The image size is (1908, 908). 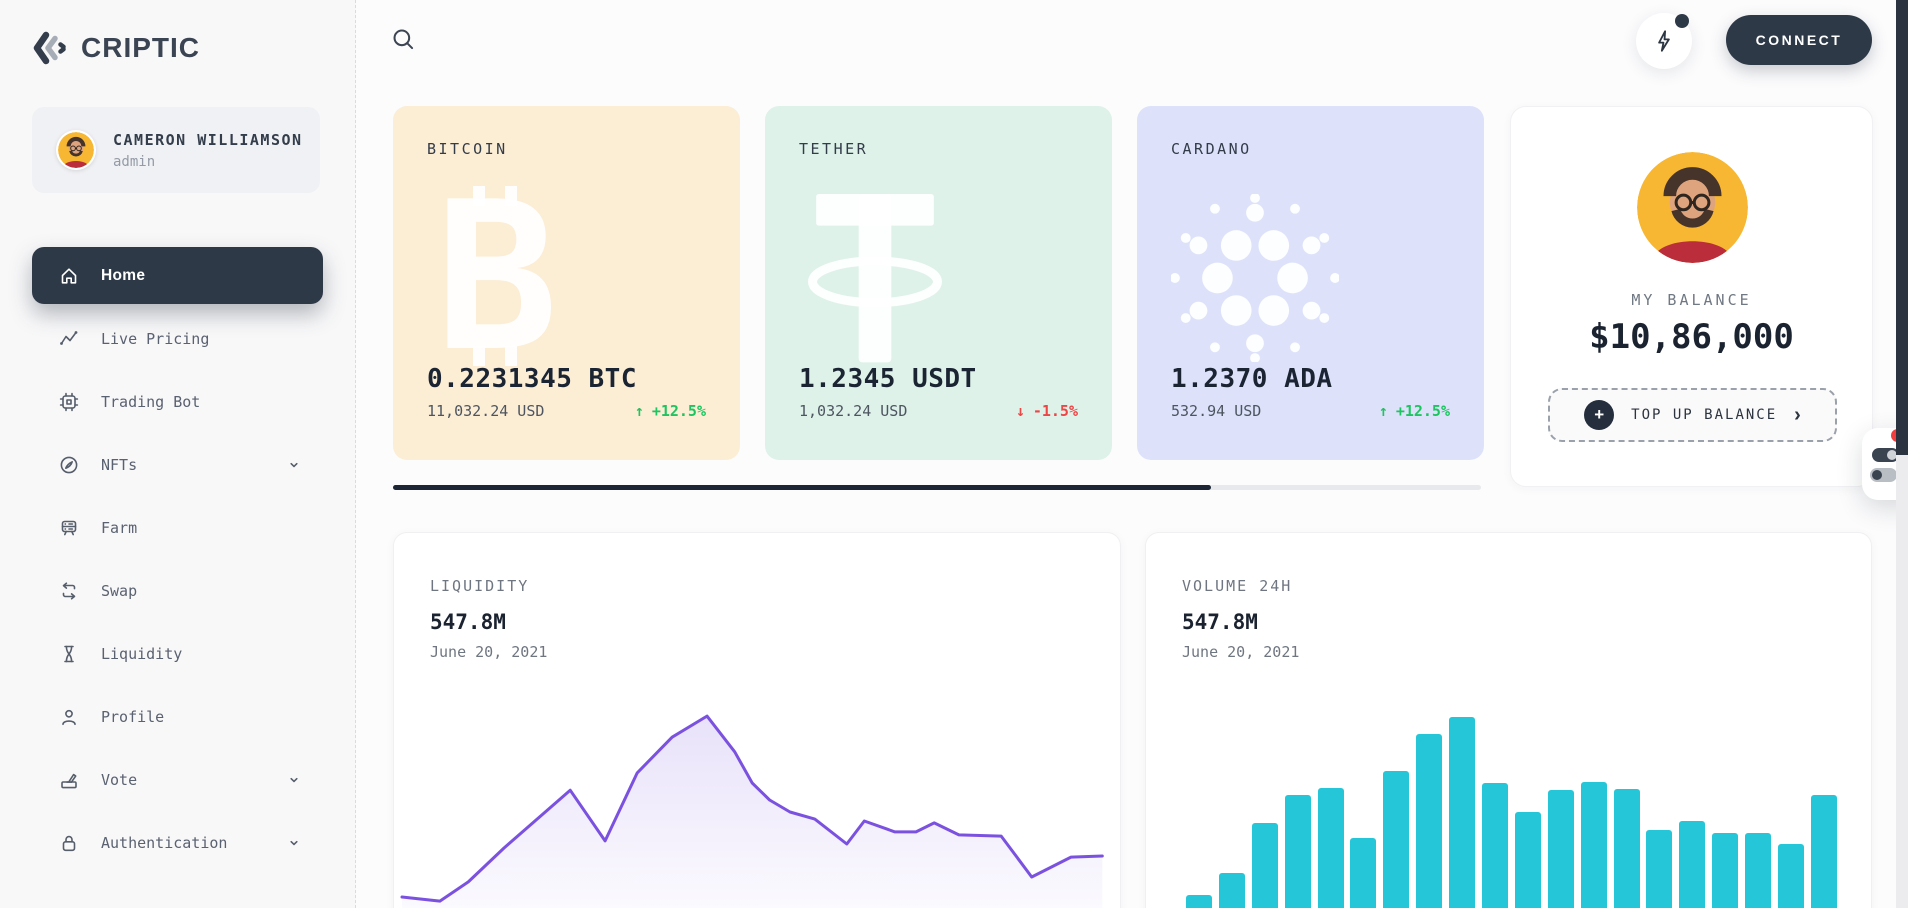 I want to click on search-button, so click(x=404, y=41).